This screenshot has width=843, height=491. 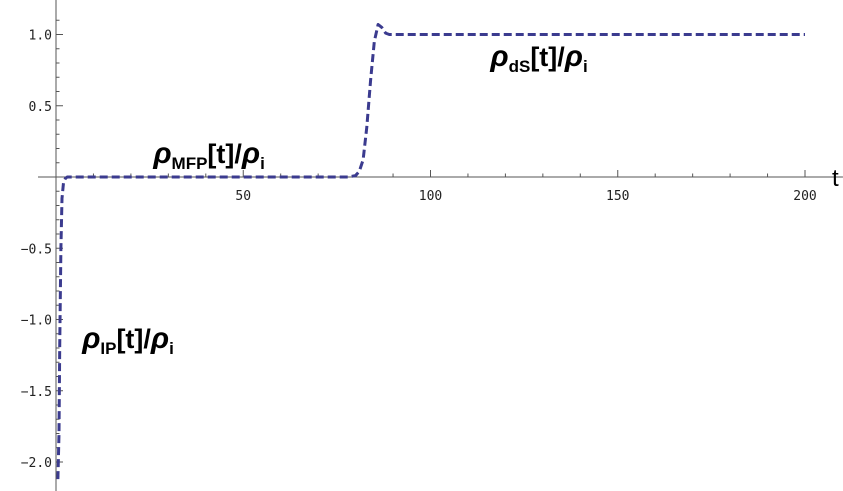 What do you see at coordinates (835, 178) in the screenshot?
I see `x-axis-title: t` at bounding box center [835, 178].